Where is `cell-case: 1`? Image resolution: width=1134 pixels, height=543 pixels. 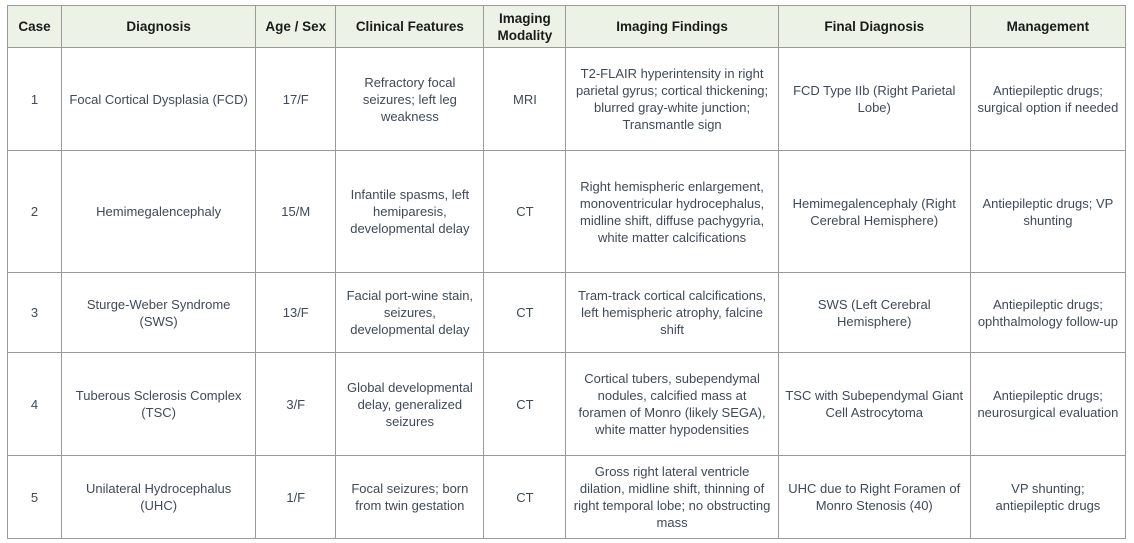
cell-case: 1 is located at coordinates (34, 99).